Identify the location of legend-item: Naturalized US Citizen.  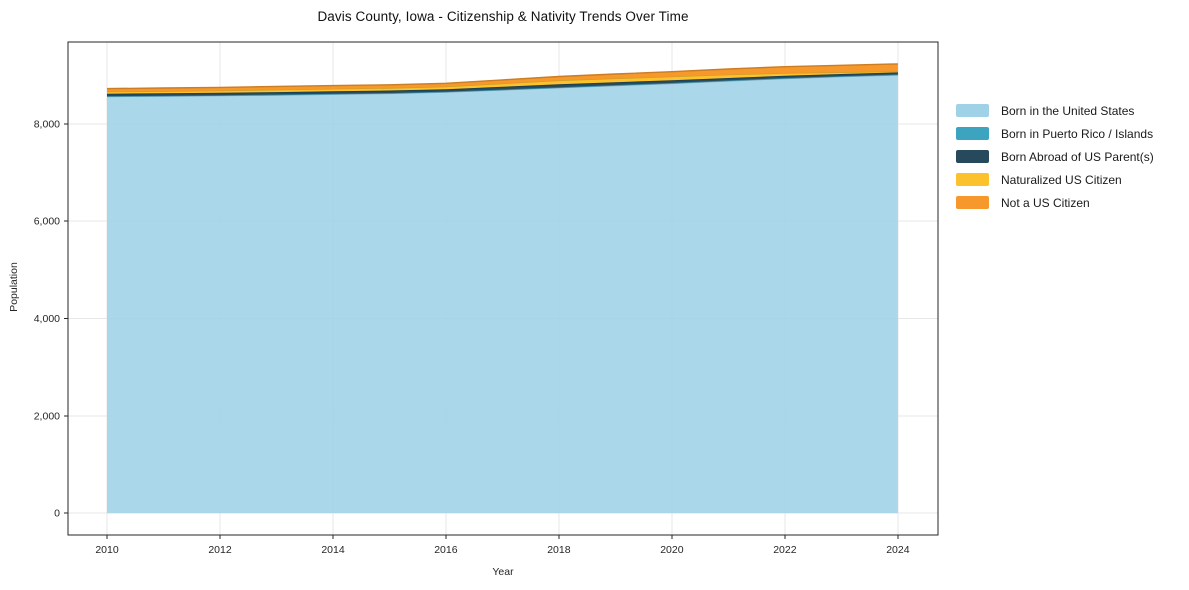
(1055, 179).